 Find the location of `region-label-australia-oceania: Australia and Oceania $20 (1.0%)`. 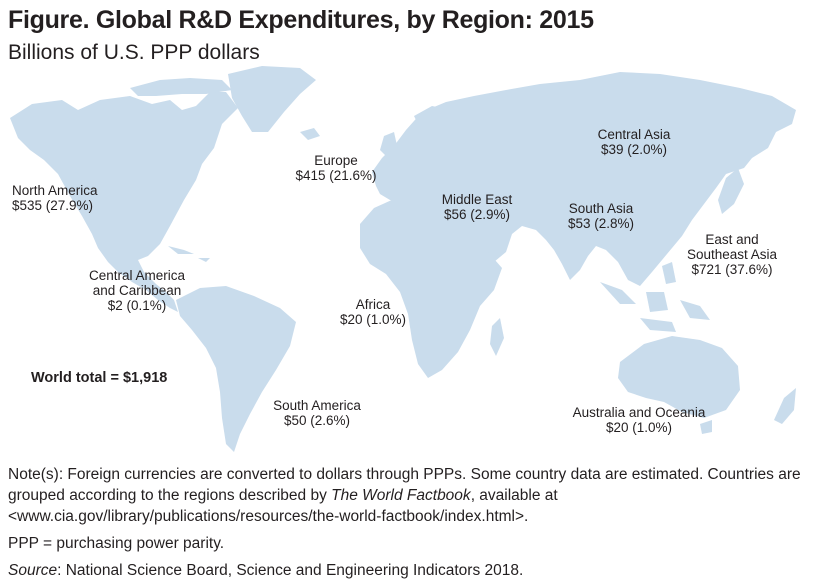

region-label-australia-oceania: Australia and Oceania $20 (1.0%) is located at coordinates (639, 420).